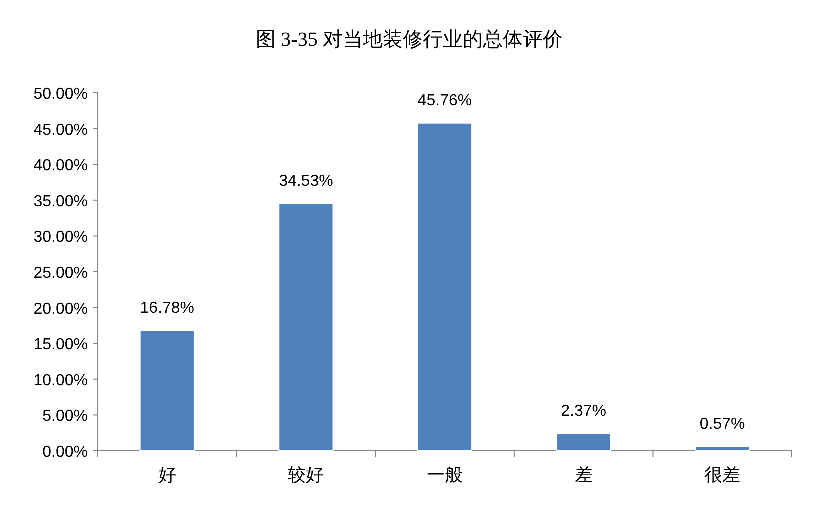 The image size is (819, 514). Describe the element at coordinates (61, 201) in the screenshot. I see `y-tick-label: 35.00%` at that location.